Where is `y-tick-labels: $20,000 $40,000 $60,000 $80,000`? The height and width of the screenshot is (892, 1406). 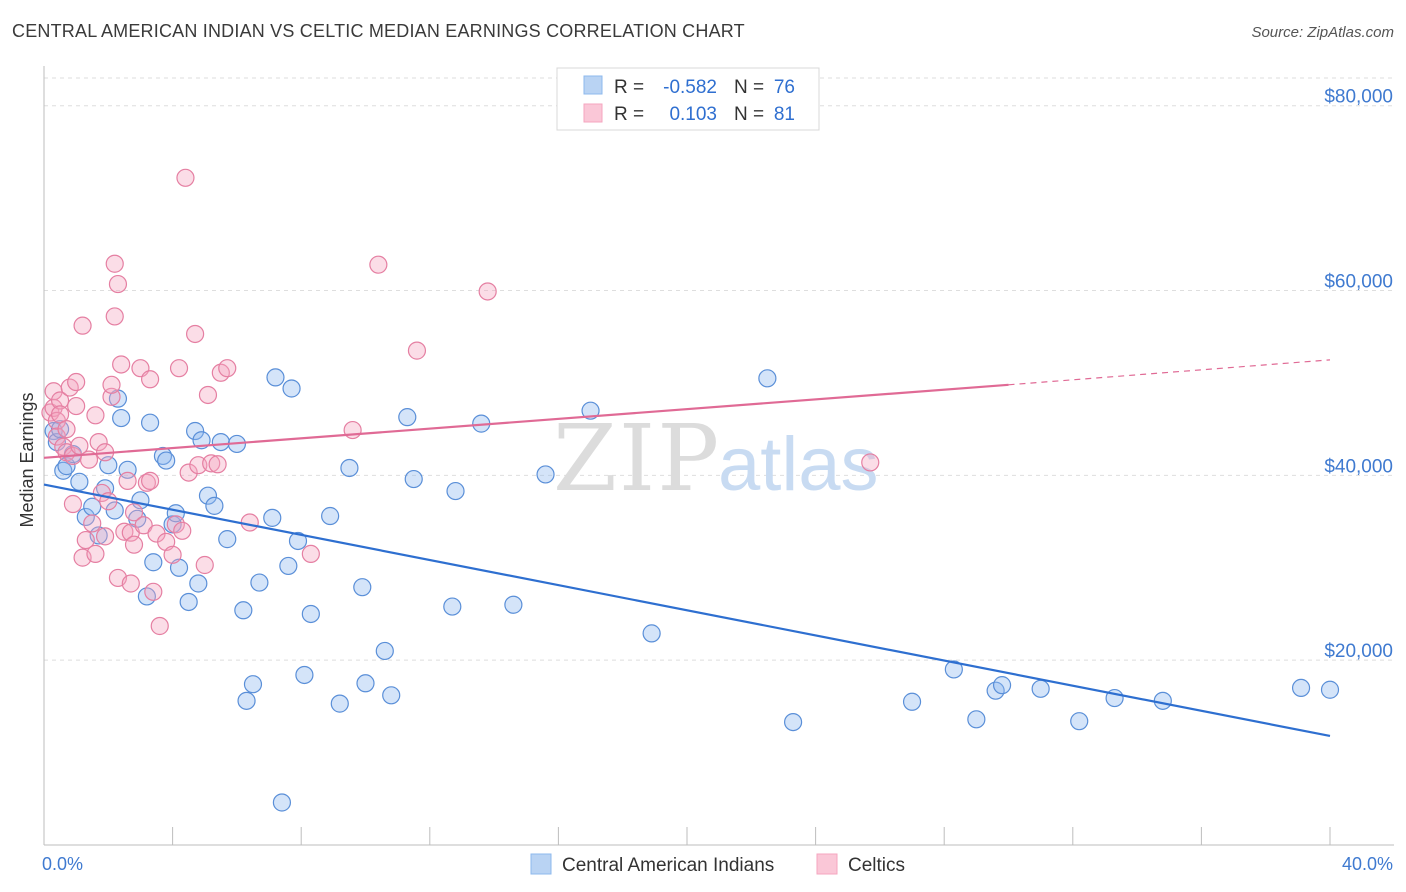 y-tick-labels: $20,000 $40,000 $60,000 $80,000 is located at coordinates (1358, 374).